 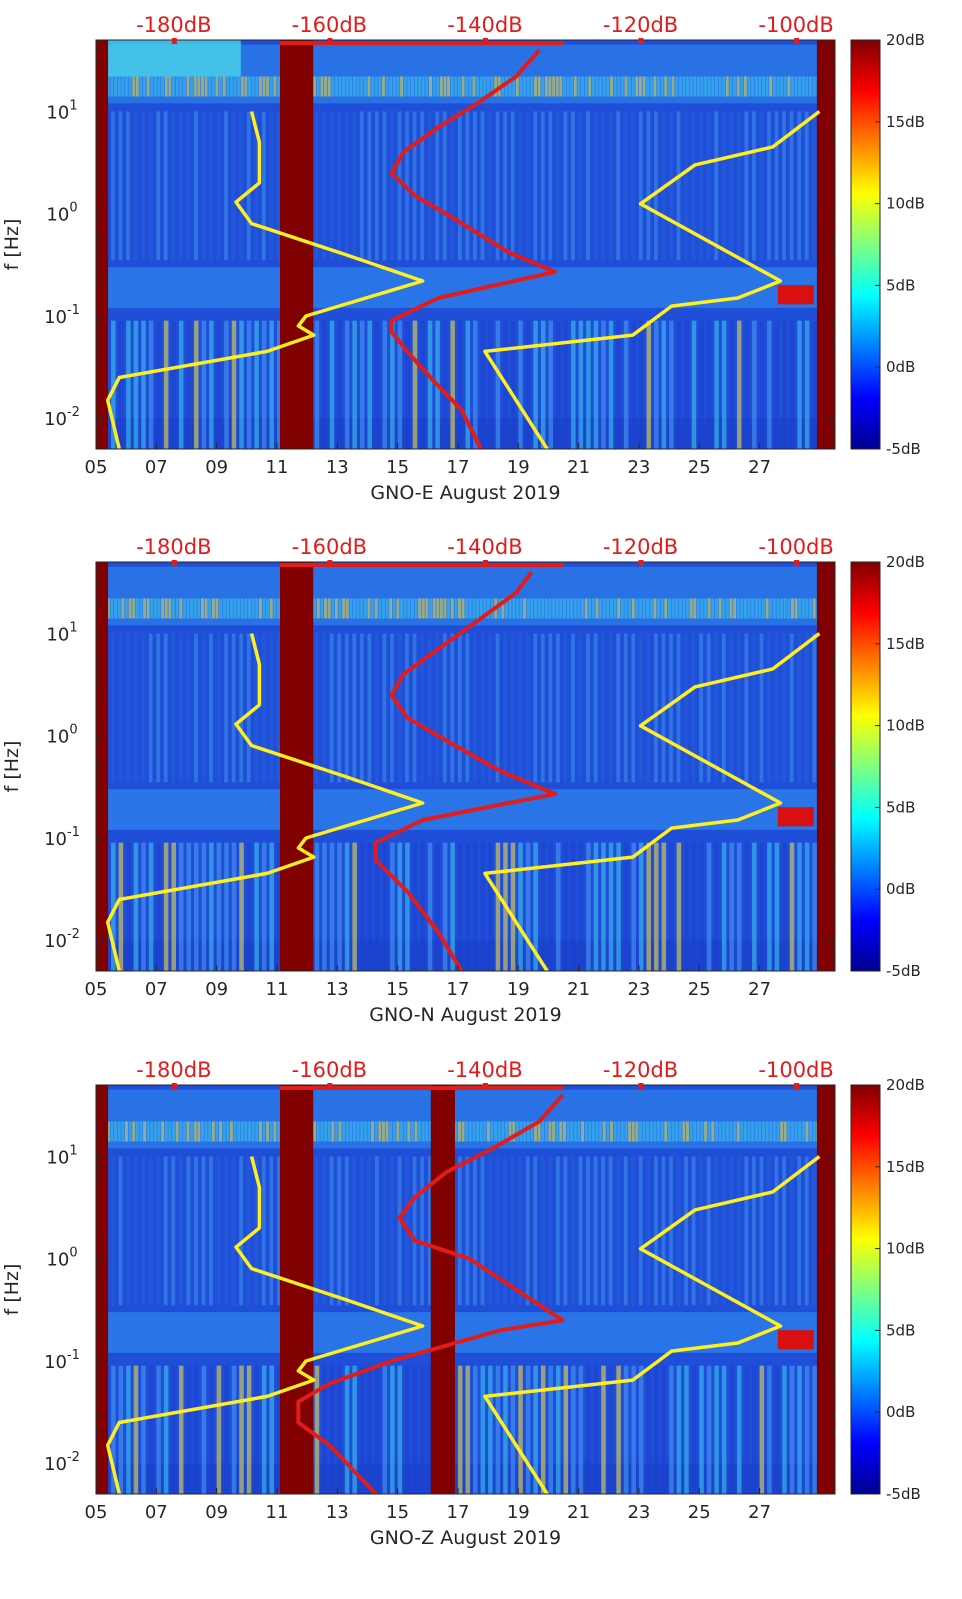 What do you see at coordinates (465, 287) in the screenshot?
I see `microseism-band` at bounding box center [465, 287].